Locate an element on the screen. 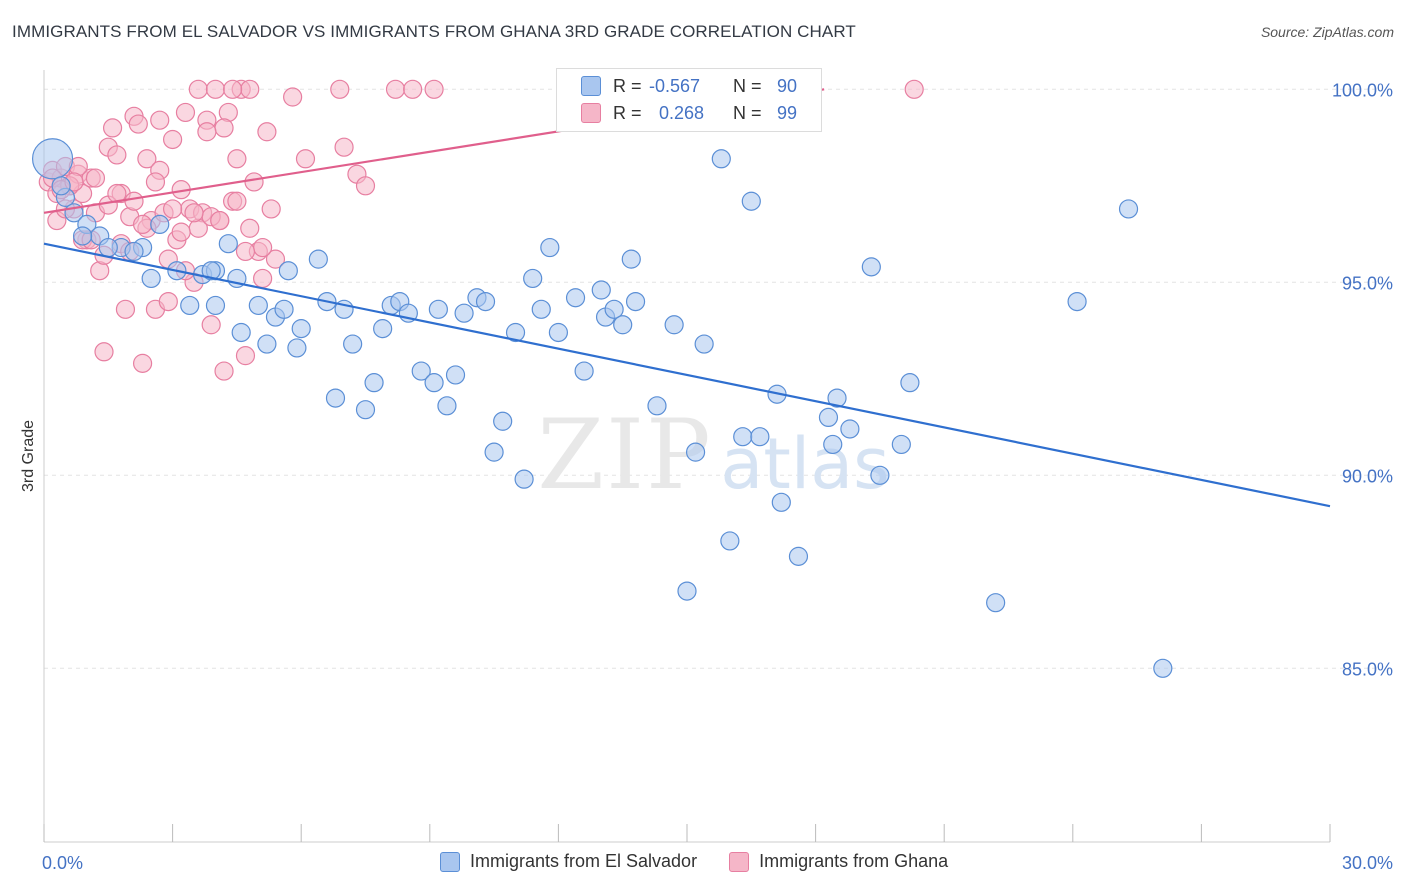 The width and height of the screenshot is (1406, 892). stats-box: R = -0.567 N = 90 R = 0.268 N = 99 is located at coordinates (689, 100).